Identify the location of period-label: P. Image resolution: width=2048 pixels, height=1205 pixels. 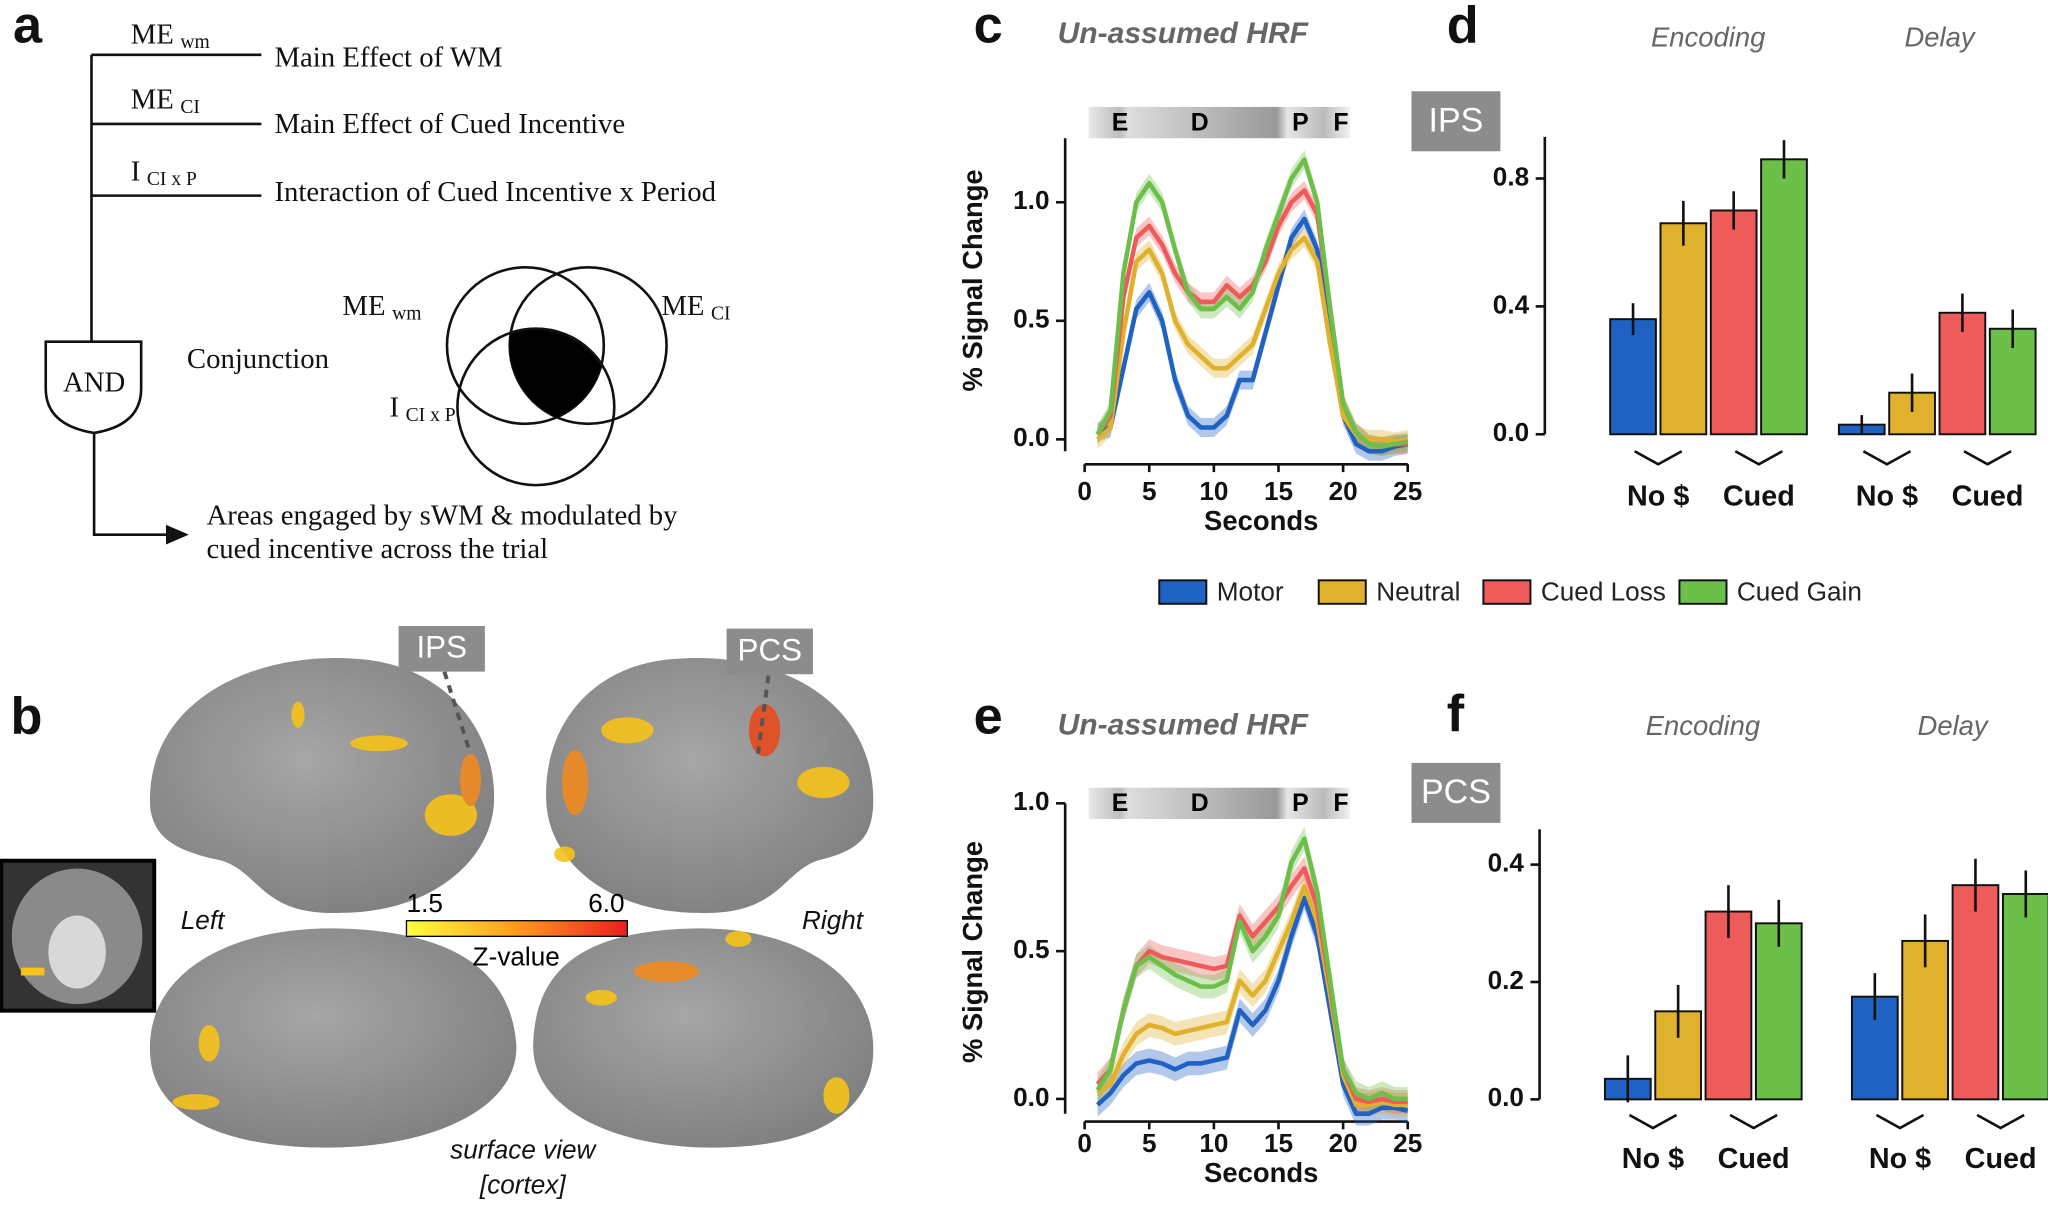
(1300, 122).